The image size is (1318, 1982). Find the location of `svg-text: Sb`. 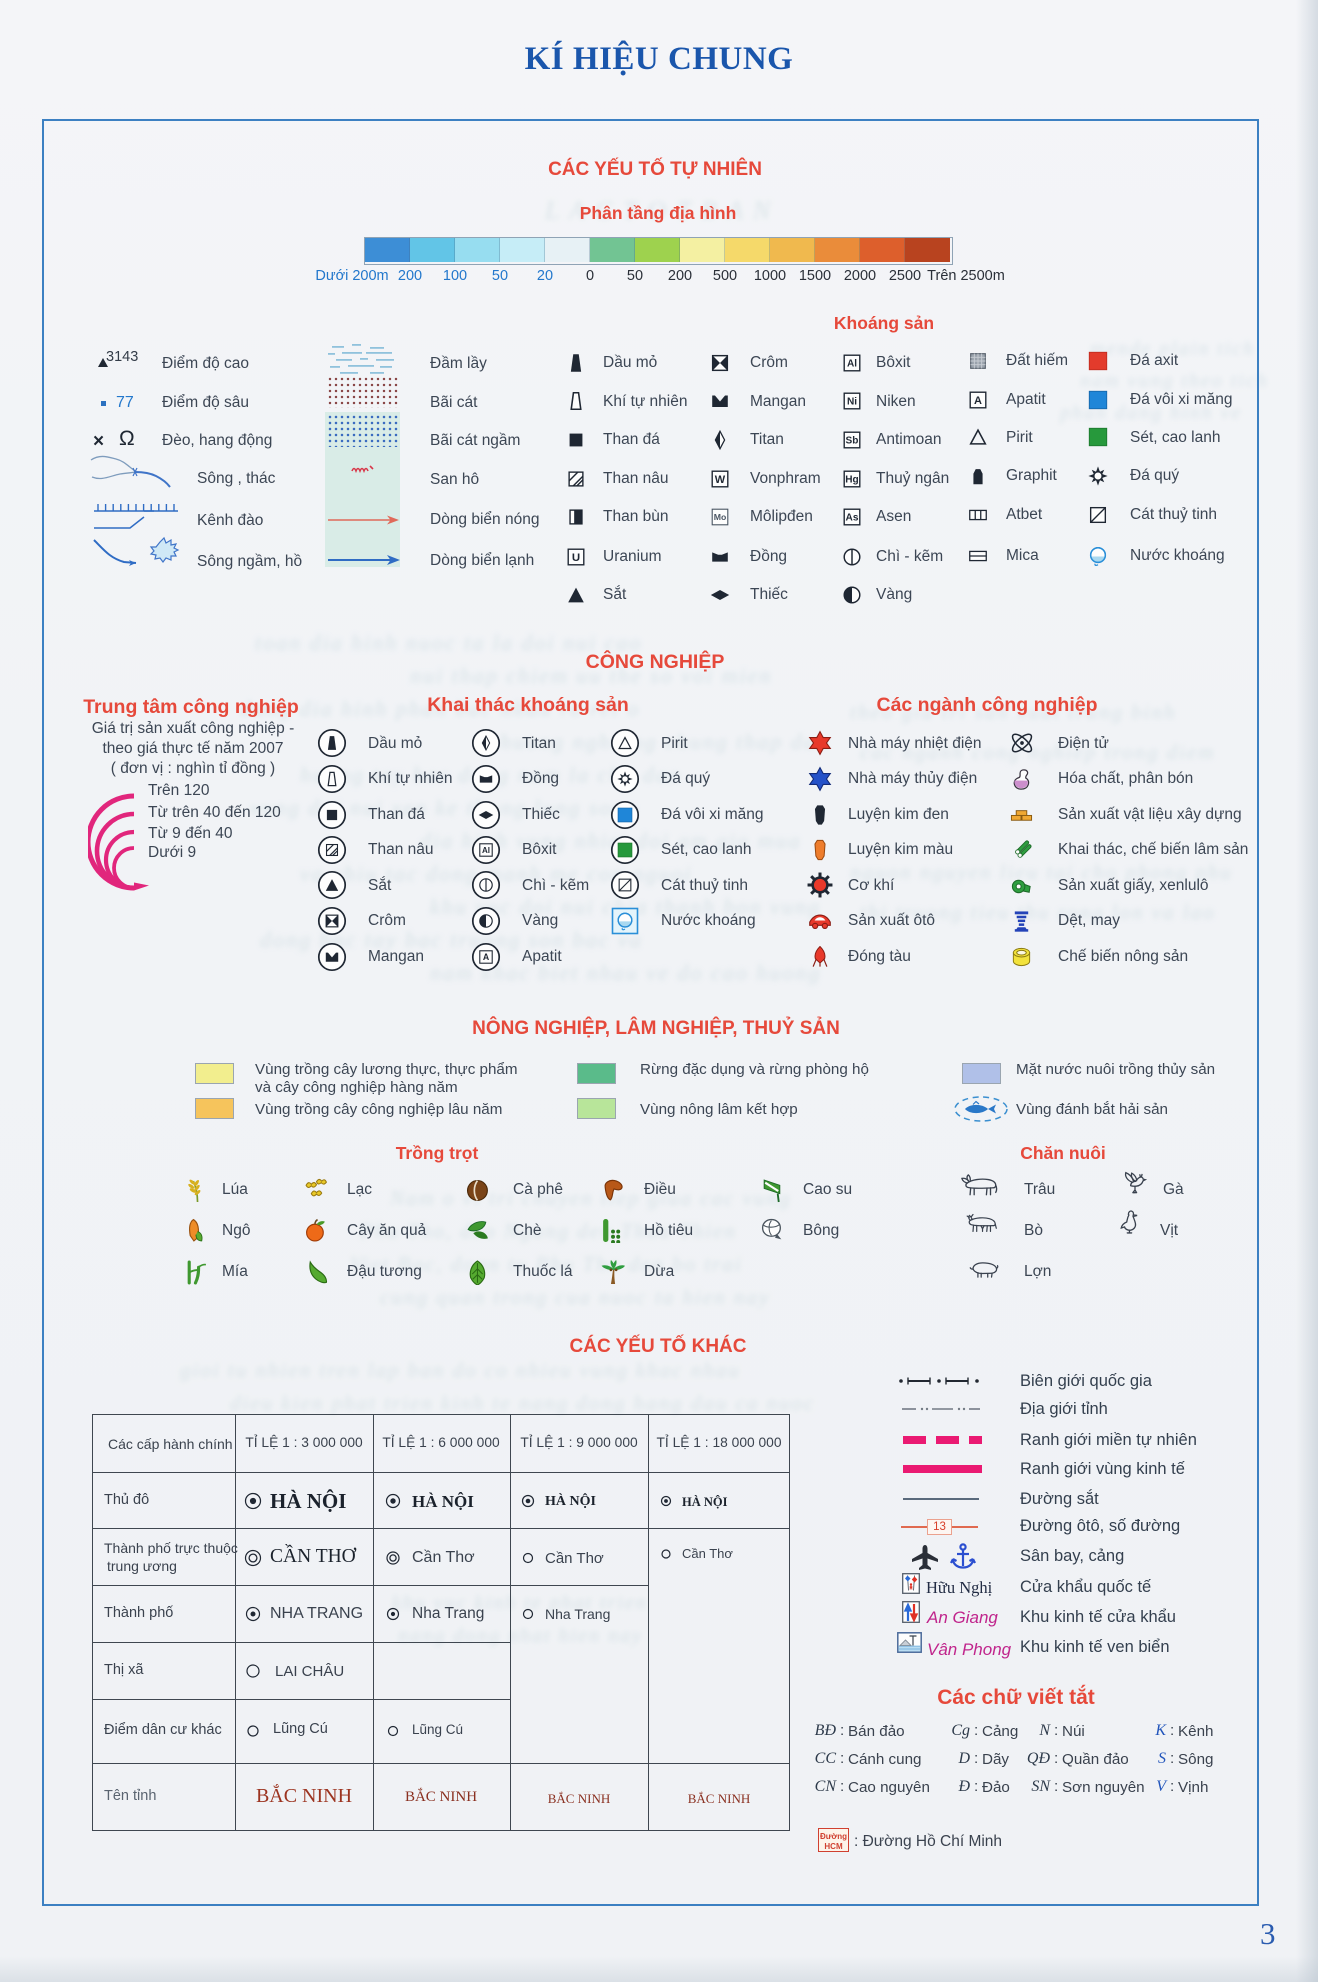

svg-text: Sb is located at coordinates (852, 441).